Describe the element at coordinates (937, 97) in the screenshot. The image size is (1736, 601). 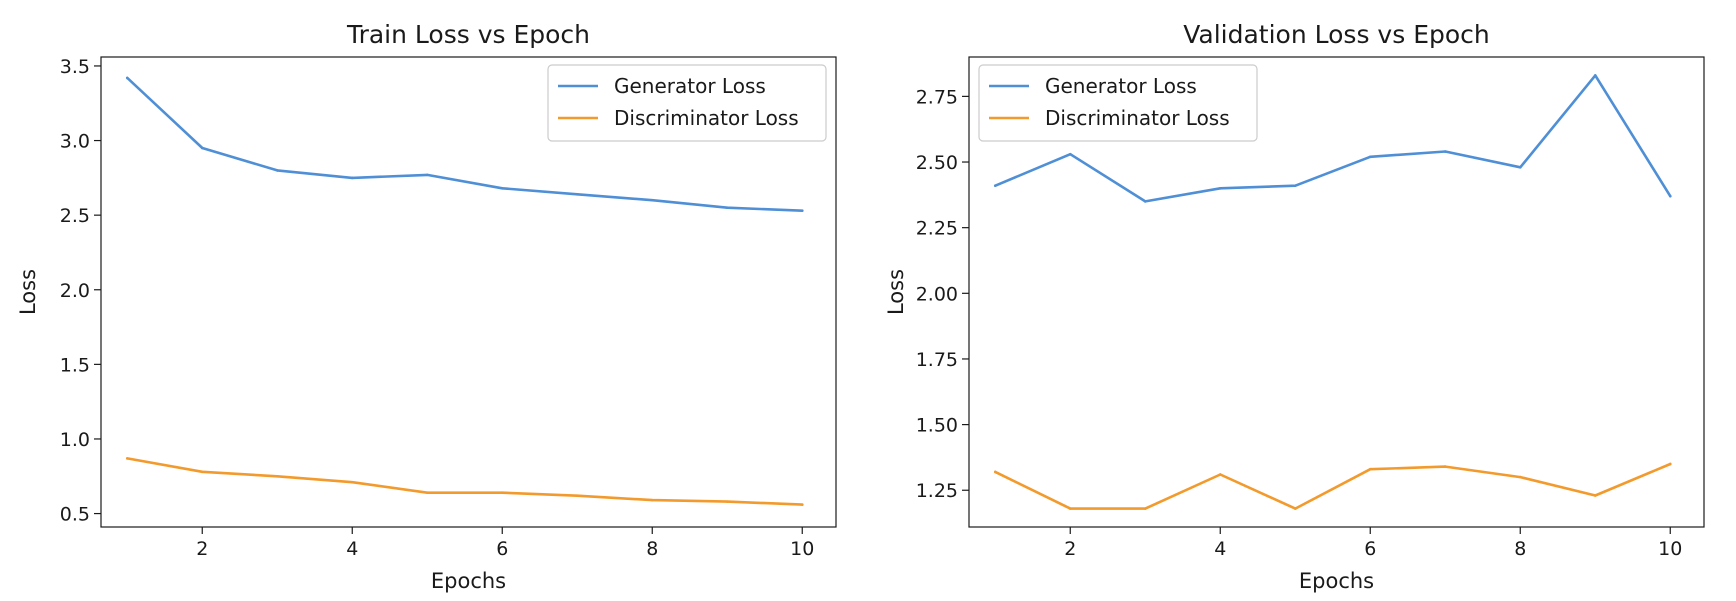
I see `y-tick-label: 2.75` at that location.